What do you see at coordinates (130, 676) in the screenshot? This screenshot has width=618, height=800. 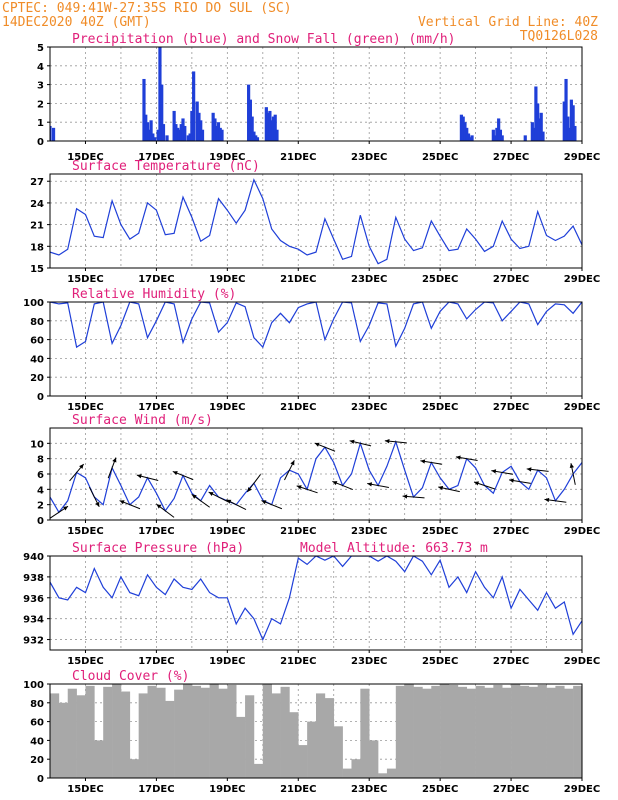 I see `cloud-title: Cloud Cover (%)` at bounding box center [130, 676].